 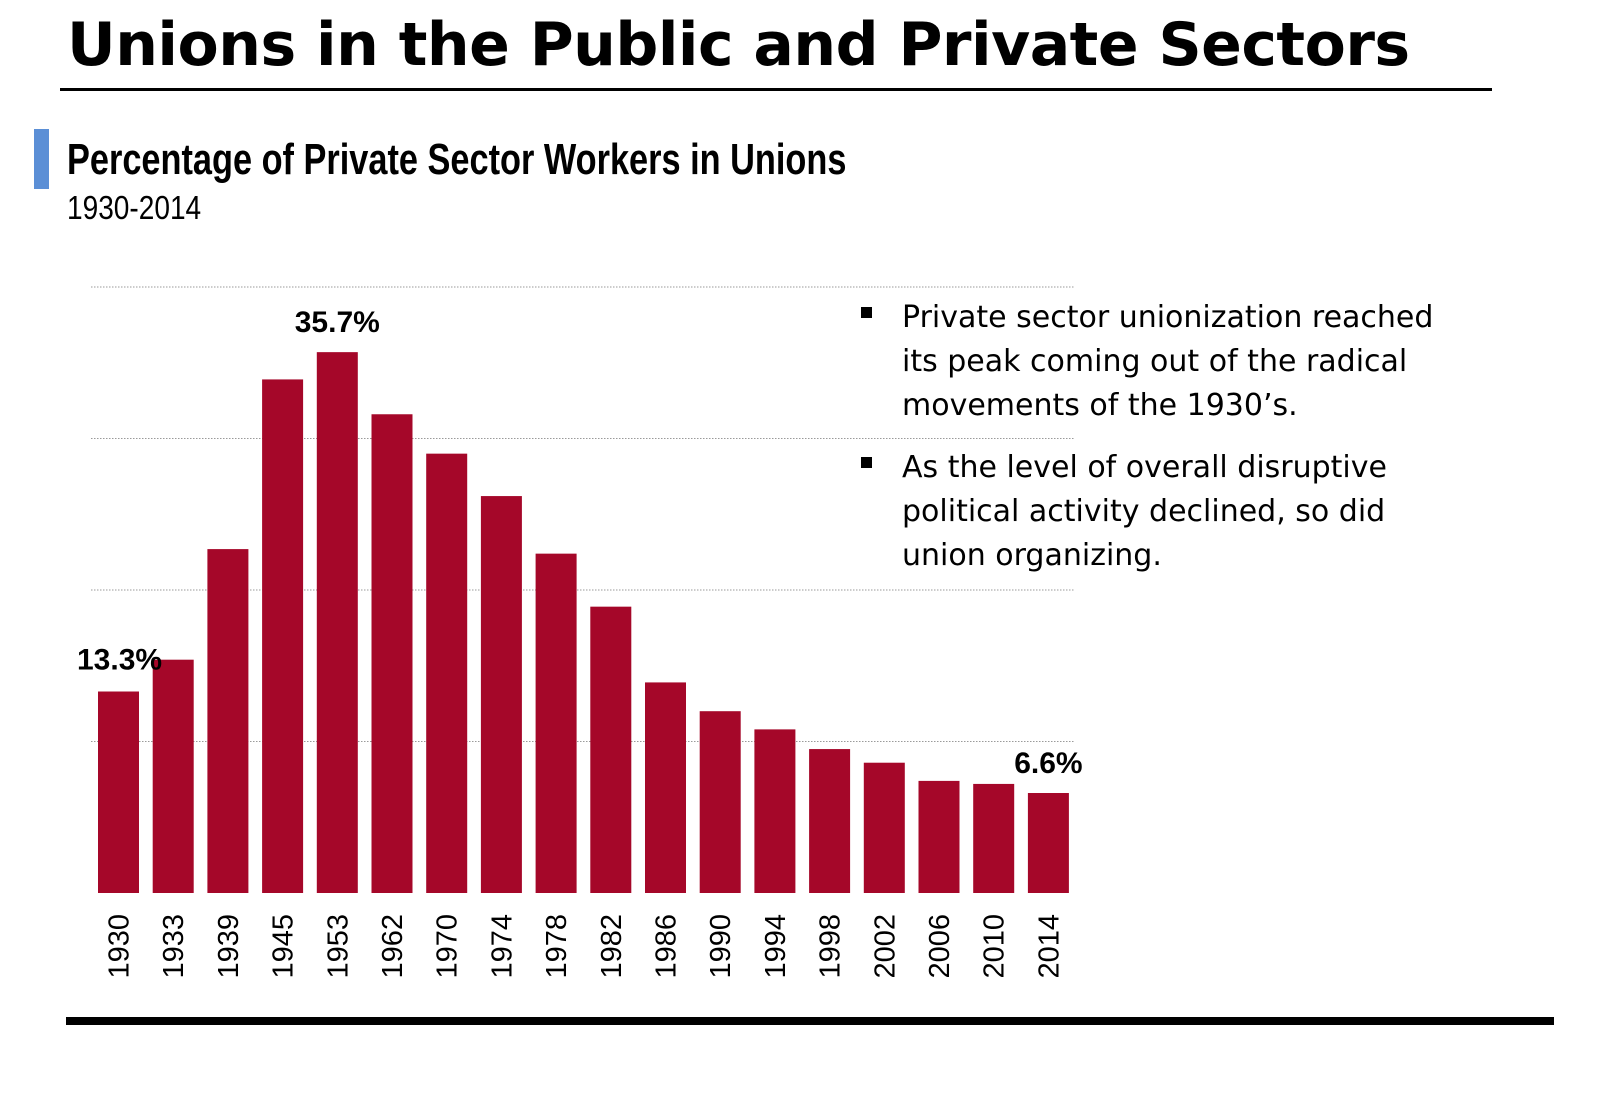 I want to click on x-tick-label: 1945, so click(x=284, y=946).